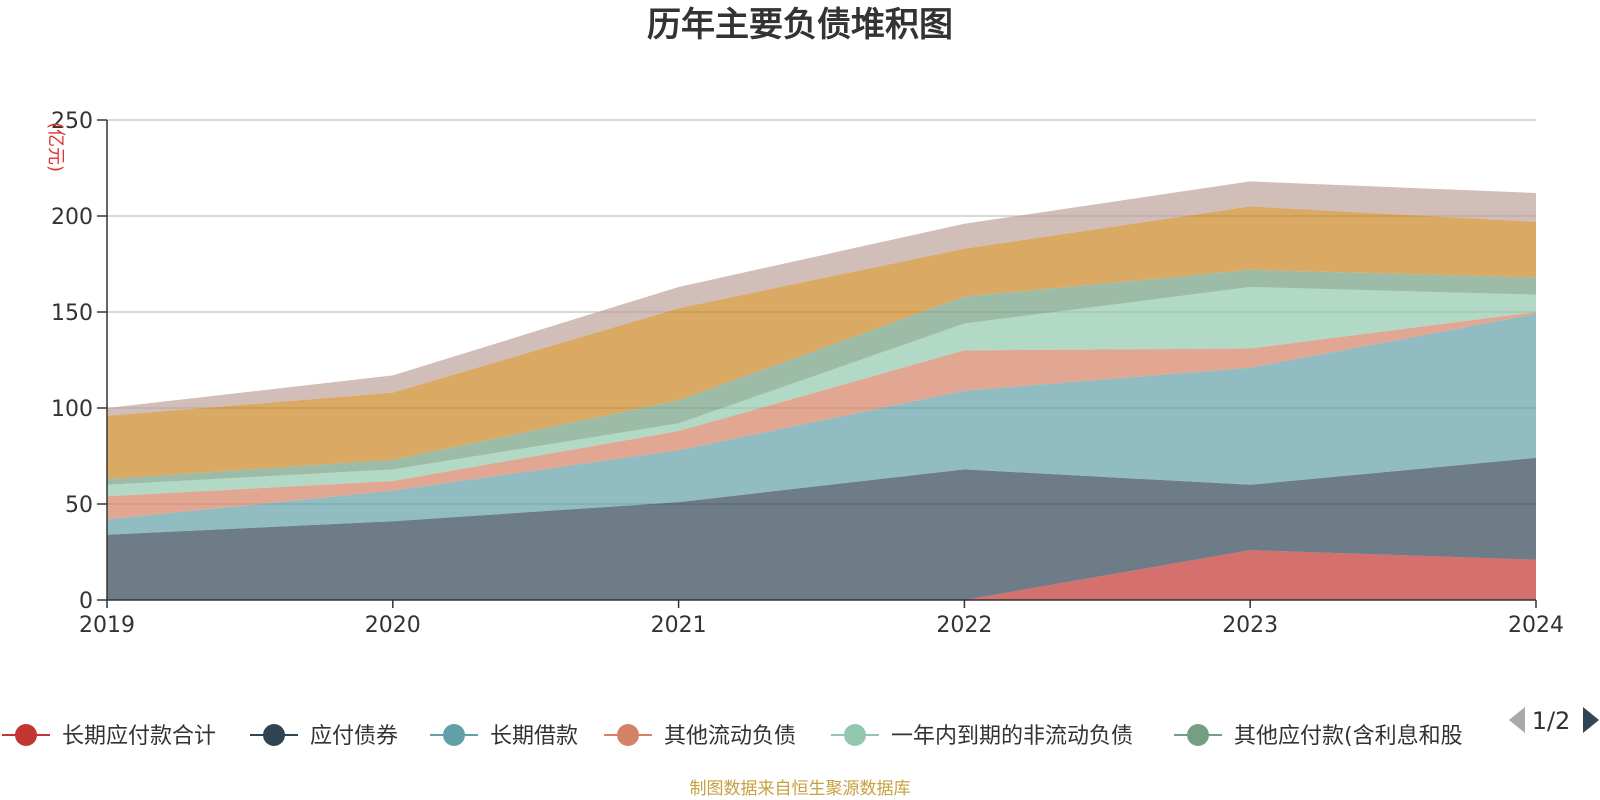 The image size is (1600, 800). Describe the element at coordinates (72, 121) in the screenshot. I see `y-tick-label-250: 250` at that location.